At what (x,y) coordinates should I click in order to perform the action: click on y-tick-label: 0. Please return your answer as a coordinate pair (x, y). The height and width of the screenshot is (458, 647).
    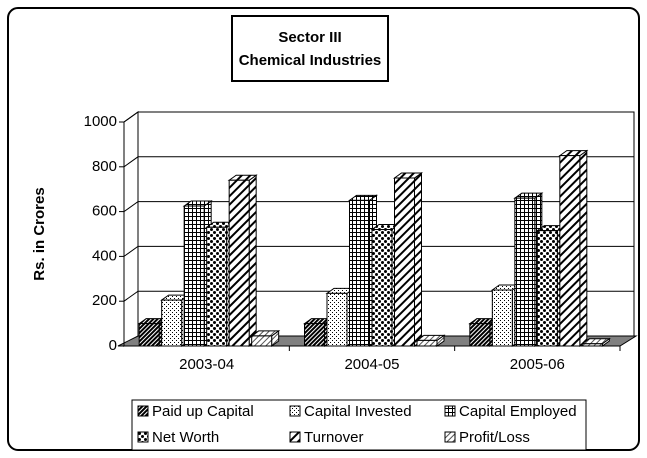
    Looking at the image, I should click on (113, 345).